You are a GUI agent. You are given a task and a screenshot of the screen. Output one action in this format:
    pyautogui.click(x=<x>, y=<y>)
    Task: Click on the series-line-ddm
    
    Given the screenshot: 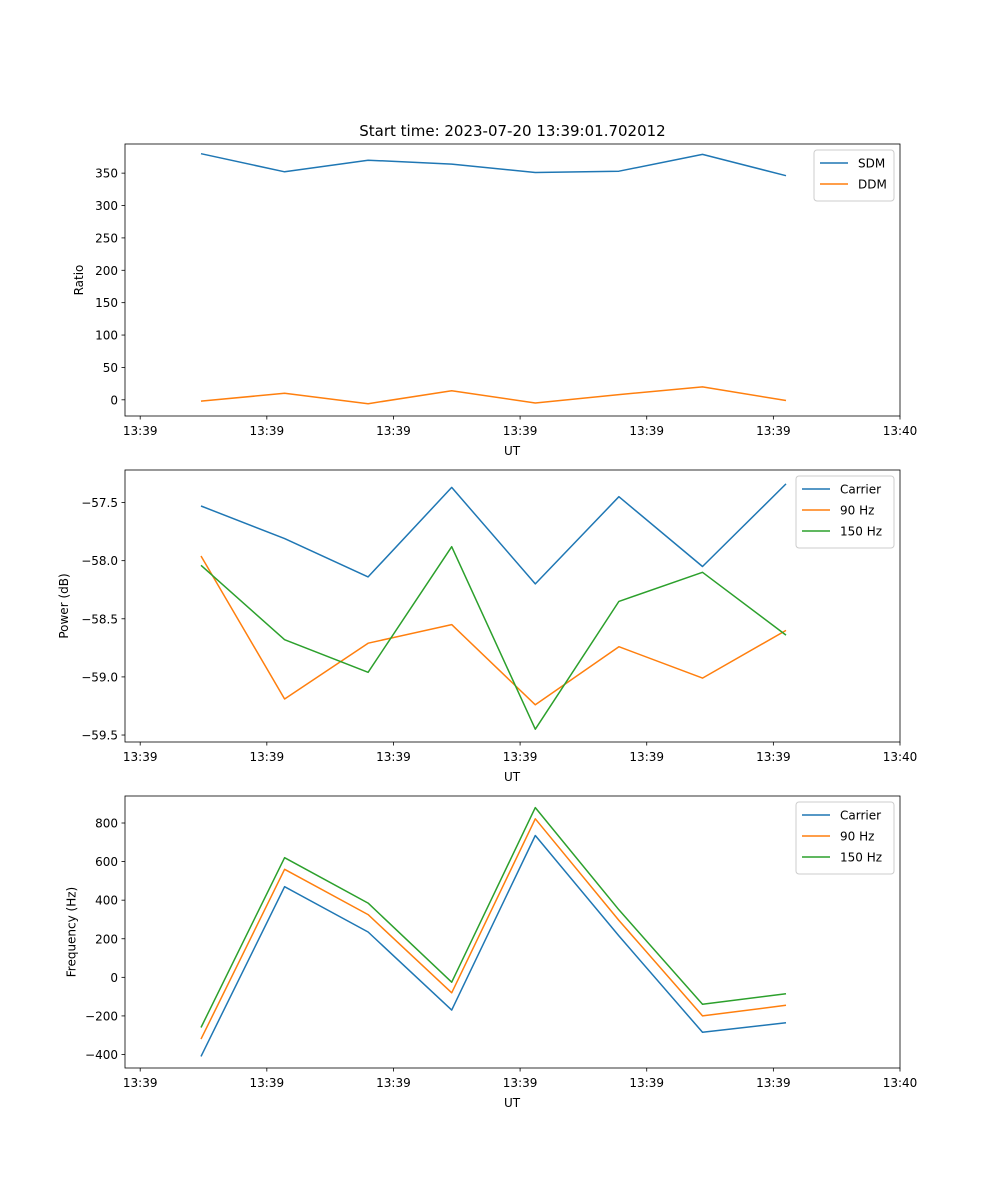 What is the action you would take?
    pyautogui.click(x=493, y=395)
    